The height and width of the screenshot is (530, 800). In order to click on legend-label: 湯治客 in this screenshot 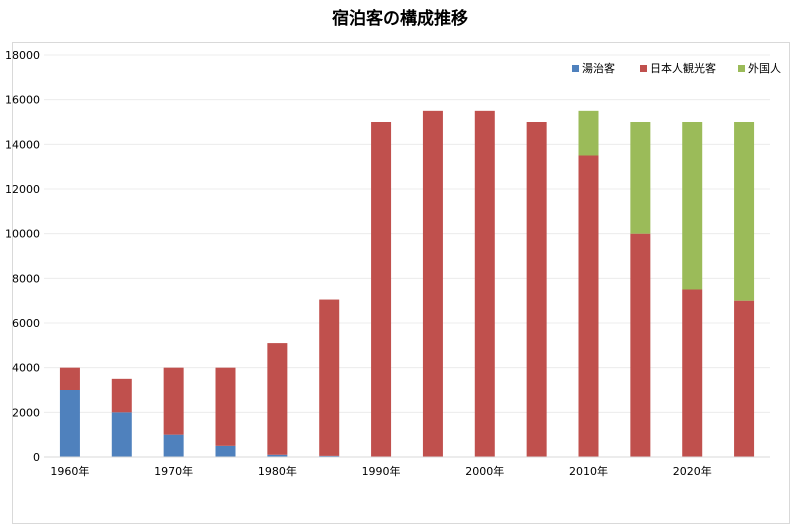, I will do `click(598, 68)`.